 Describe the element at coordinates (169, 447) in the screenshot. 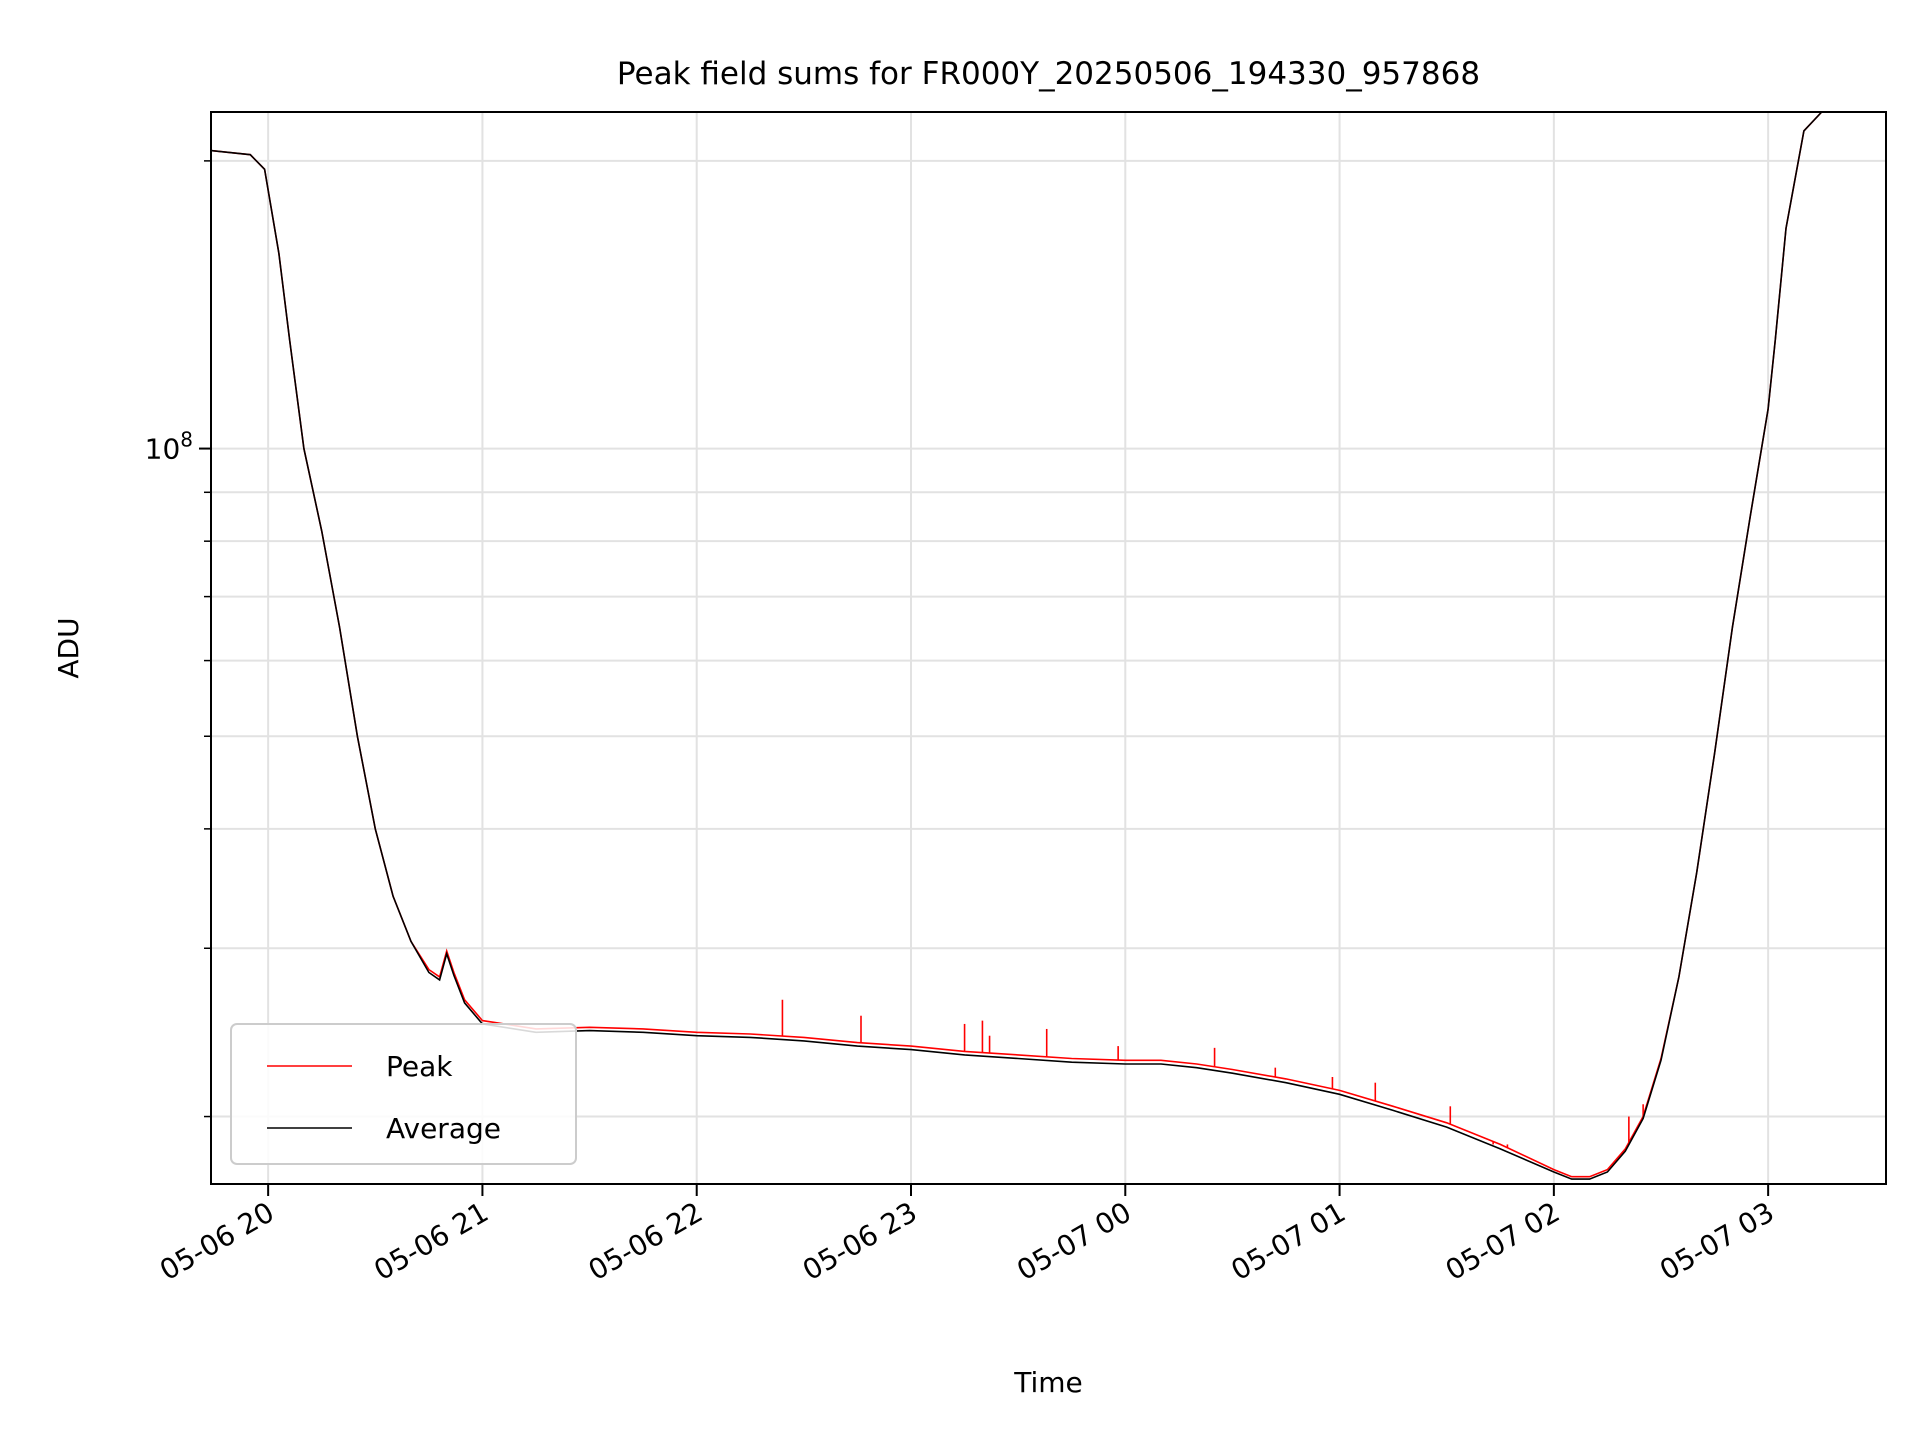

I see `y-tick-label: 108` at that location.